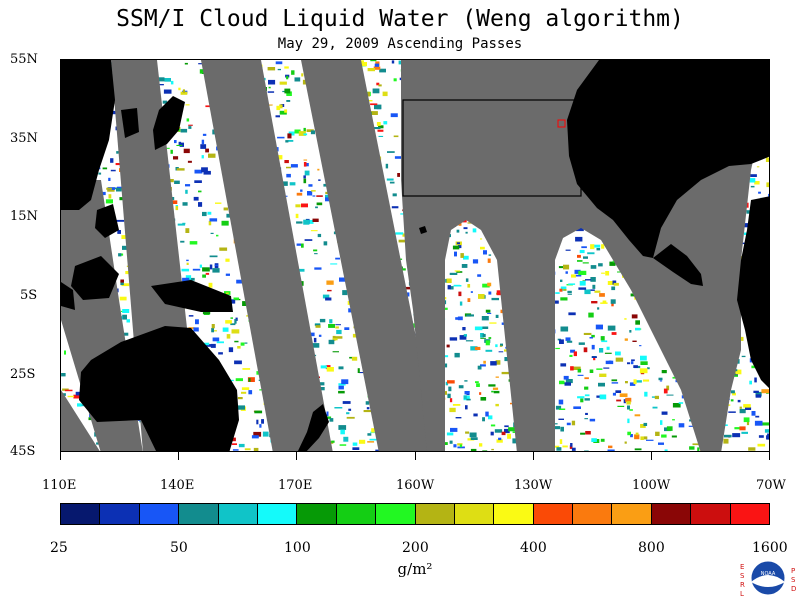 Image resolution: width=800 pixels, height=600 pixels. I want to click on lon-label: 110E, so click(59, 485).